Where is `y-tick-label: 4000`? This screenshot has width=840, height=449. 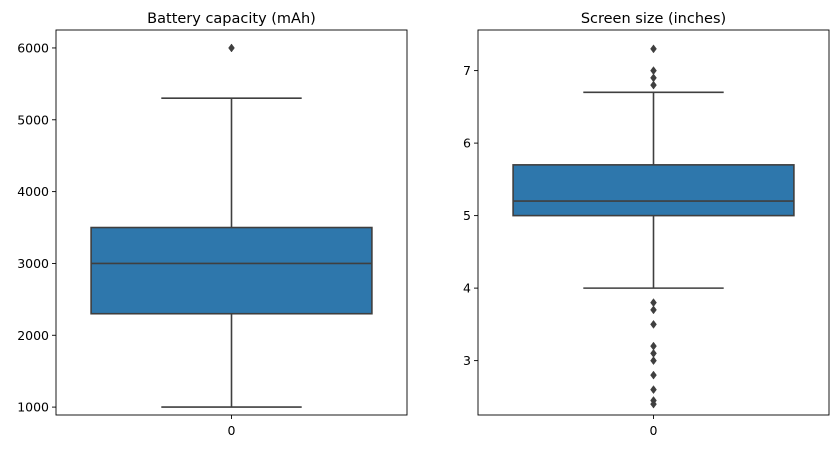 y-tick-label: 4000 is located at coordinates (33, 191).